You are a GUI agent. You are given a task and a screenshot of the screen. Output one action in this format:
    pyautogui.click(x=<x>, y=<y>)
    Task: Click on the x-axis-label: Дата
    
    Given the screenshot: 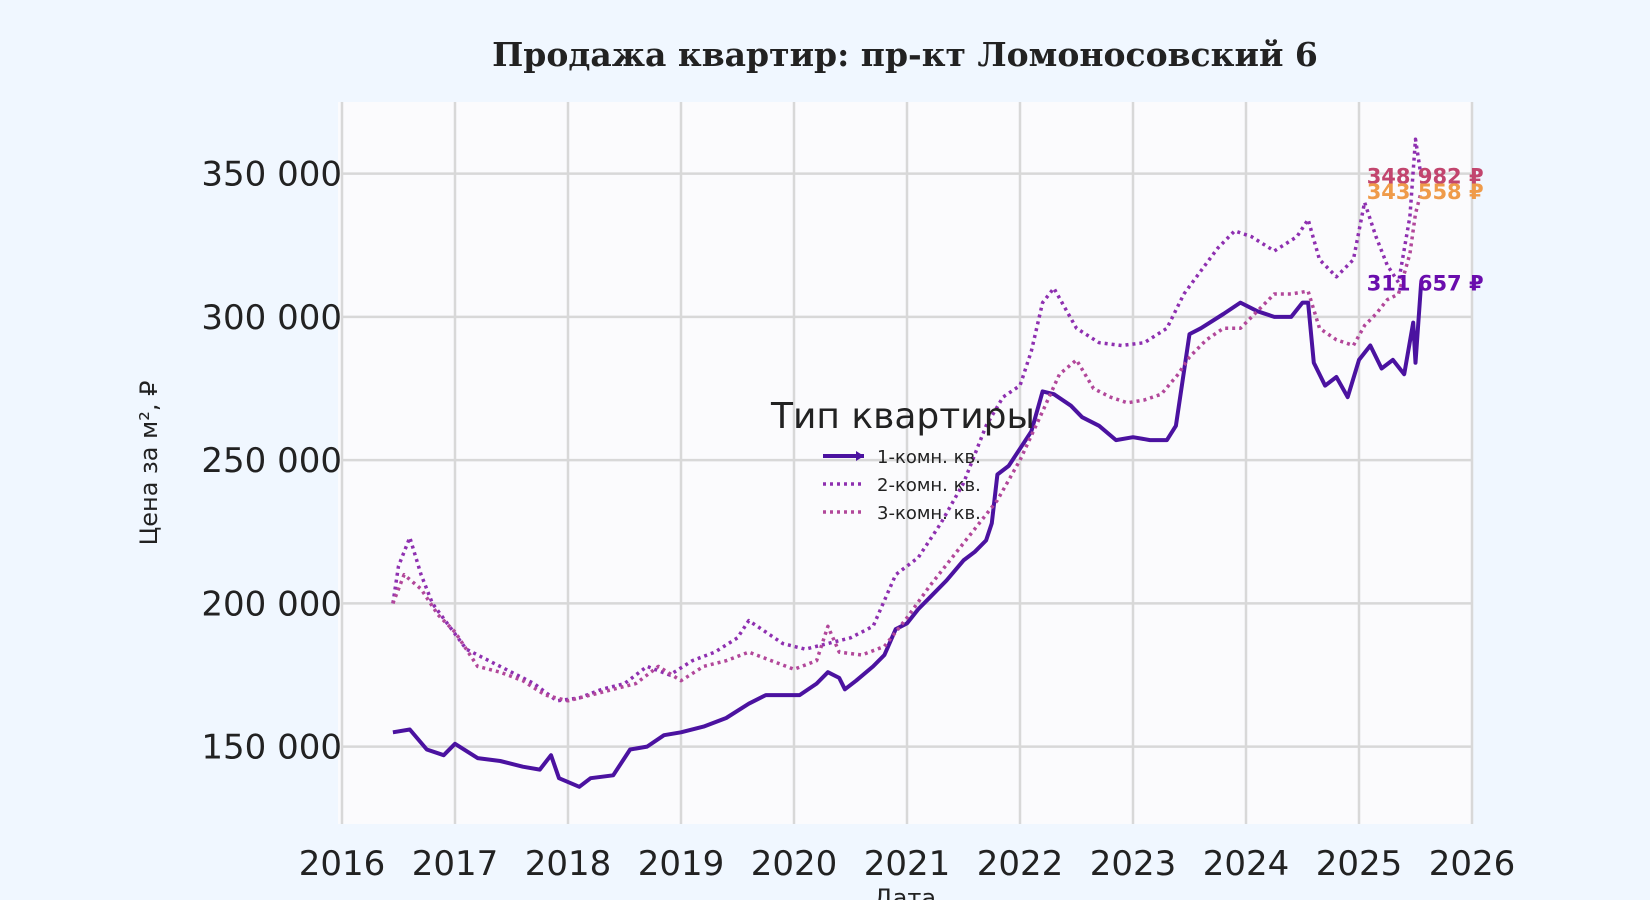 What is the action you would take?
    pyautogui.click(x=905, y=892)
    